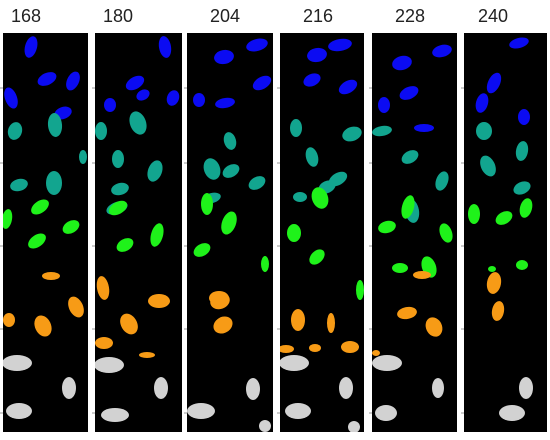 The height and width of the screenshot is (440, 550). What do you see at coordinates (225, 16) in the screenshot?
I see `column-label-204: 204` at bounding box center [225, 16].